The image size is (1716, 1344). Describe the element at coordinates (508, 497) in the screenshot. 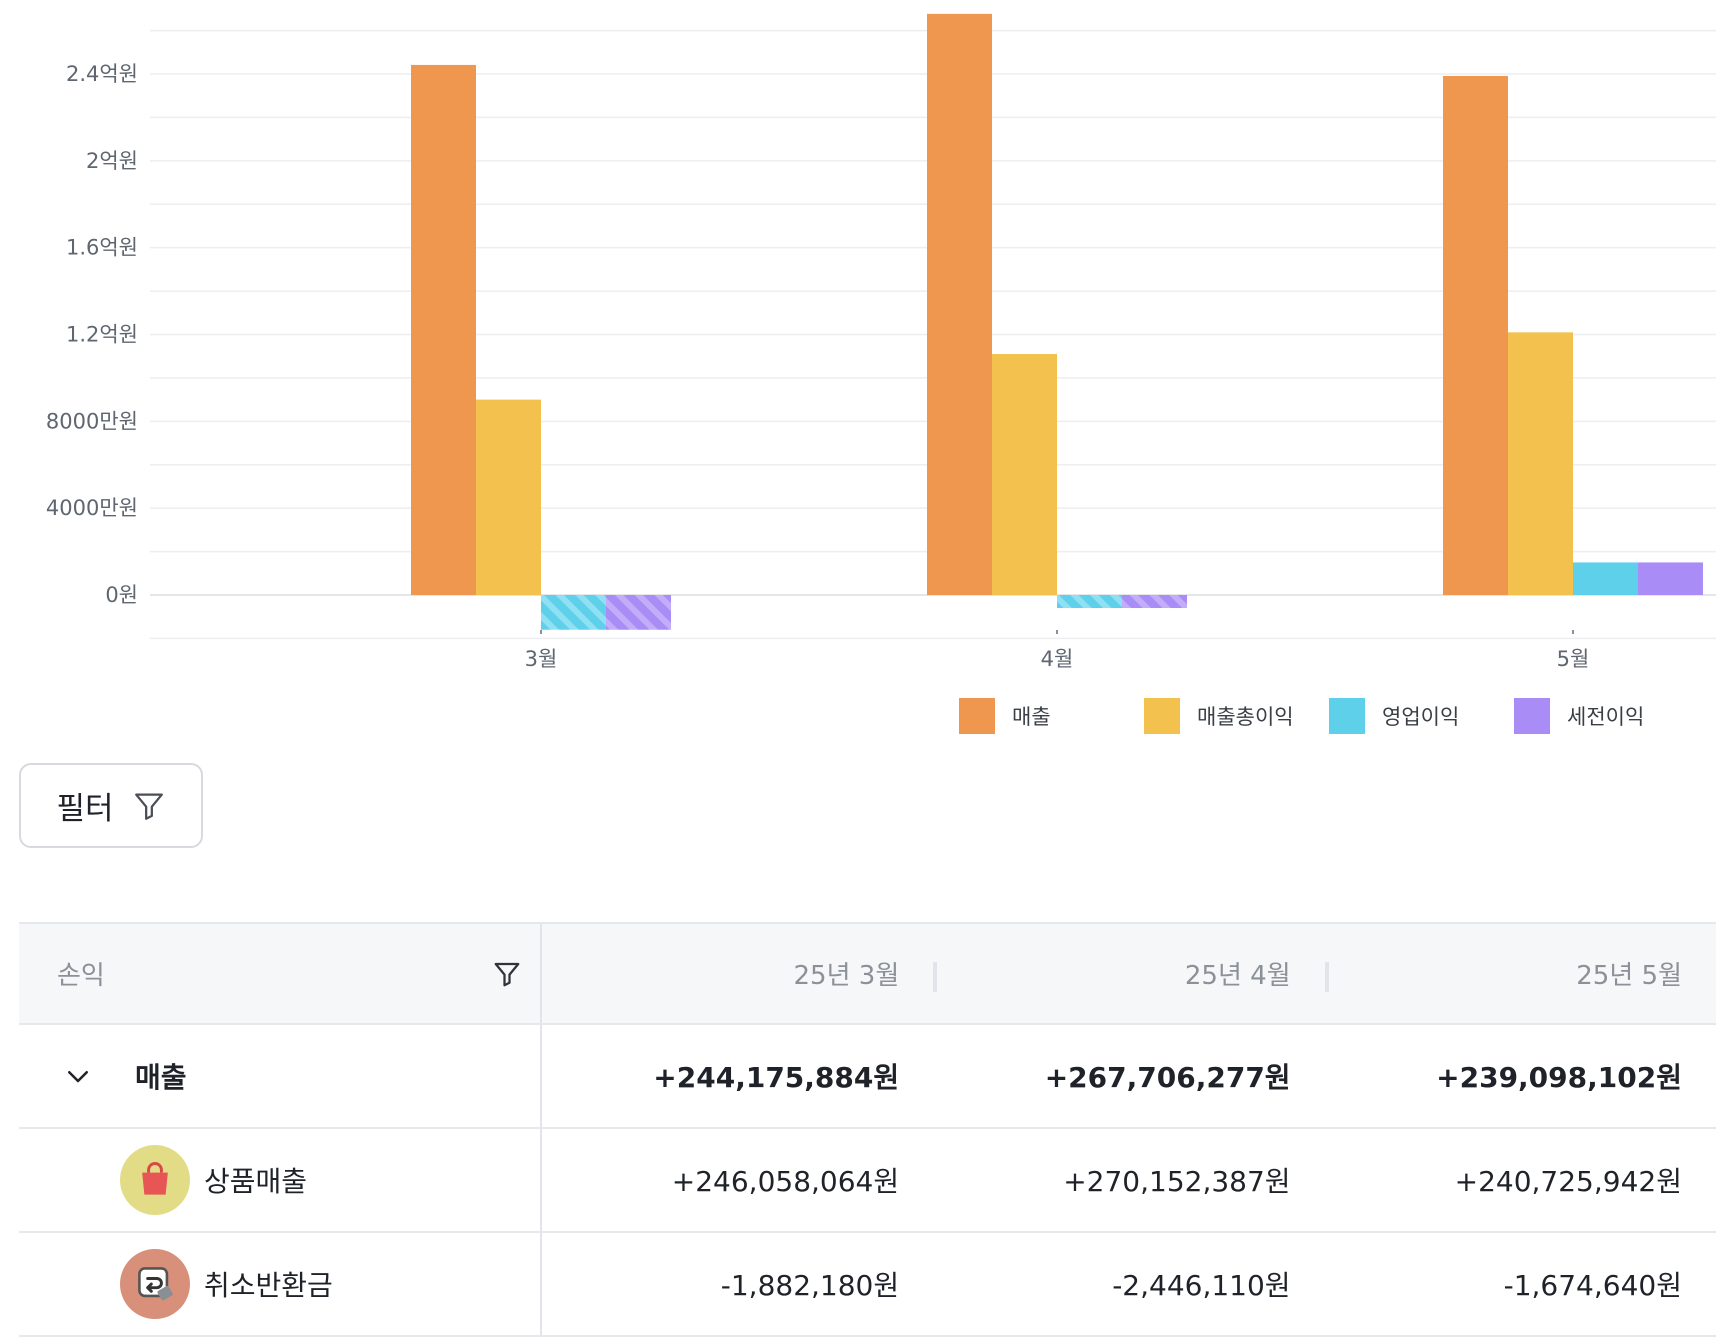

I see `bar-매출총이익-3월` at that location.